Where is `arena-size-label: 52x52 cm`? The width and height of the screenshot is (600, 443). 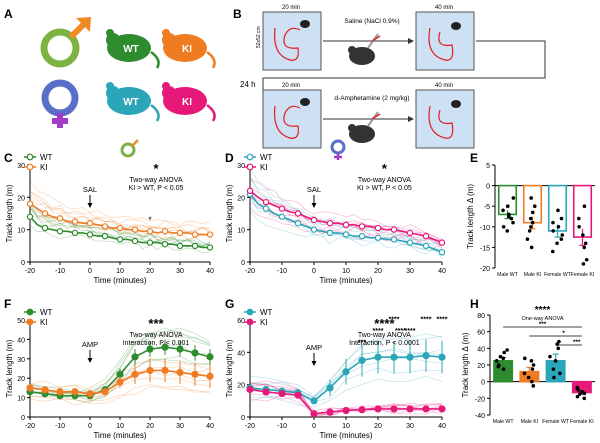 arena-size-label: 52x52 cm is located at coordinates (259, 37).